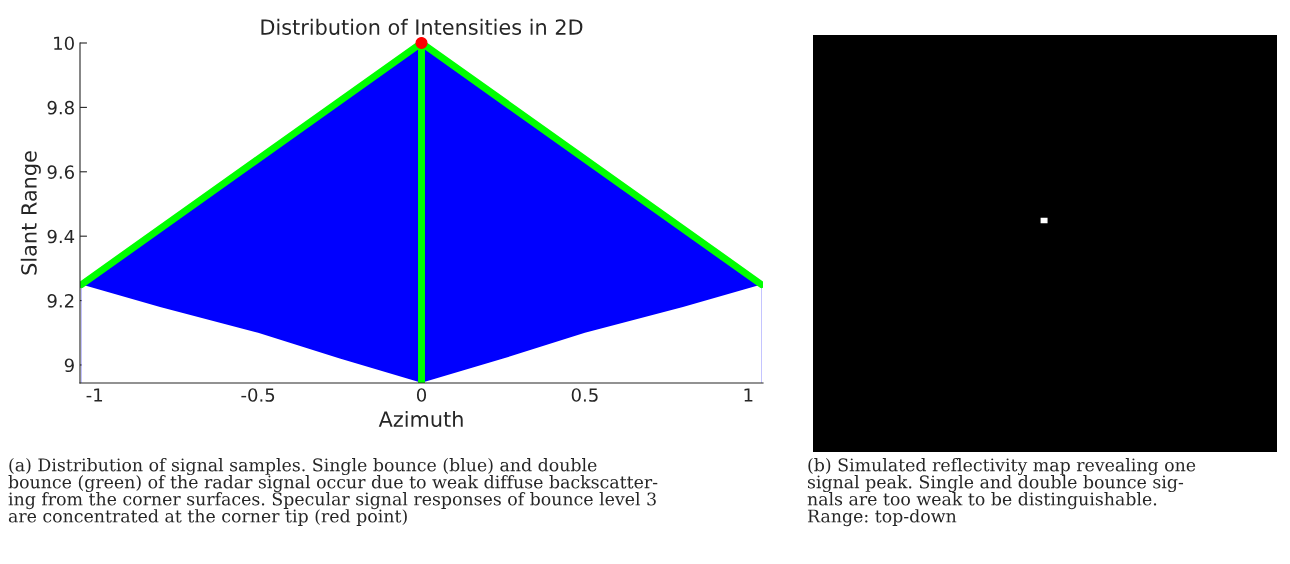  I want to click on y-tick-label: 9, so click(69, 365).